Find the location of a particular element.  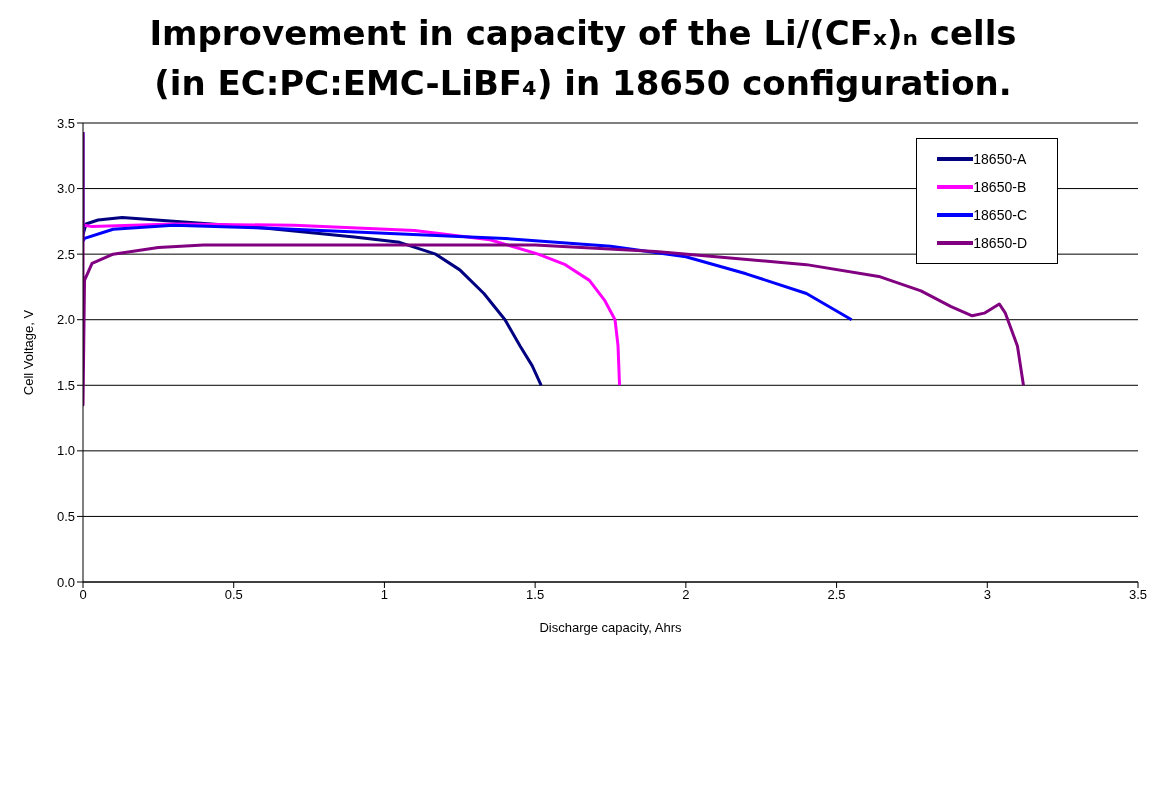

x-tick-label: 1.5 is located at coordinates (535, 595).